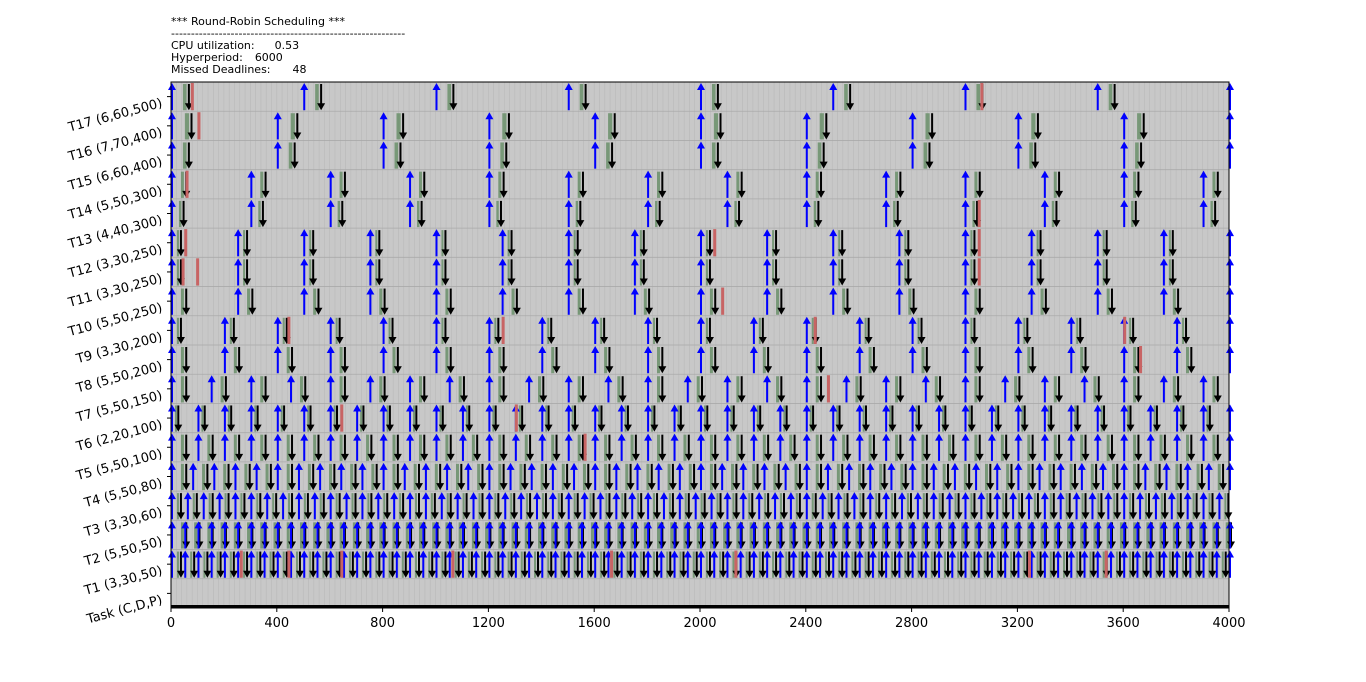 The height and width of the screenshot is (682, 1366). What do you see at coordinates (186, 243) in the screenshot?
I see `missed-deadline-mark` at bounding box center [186, 243].